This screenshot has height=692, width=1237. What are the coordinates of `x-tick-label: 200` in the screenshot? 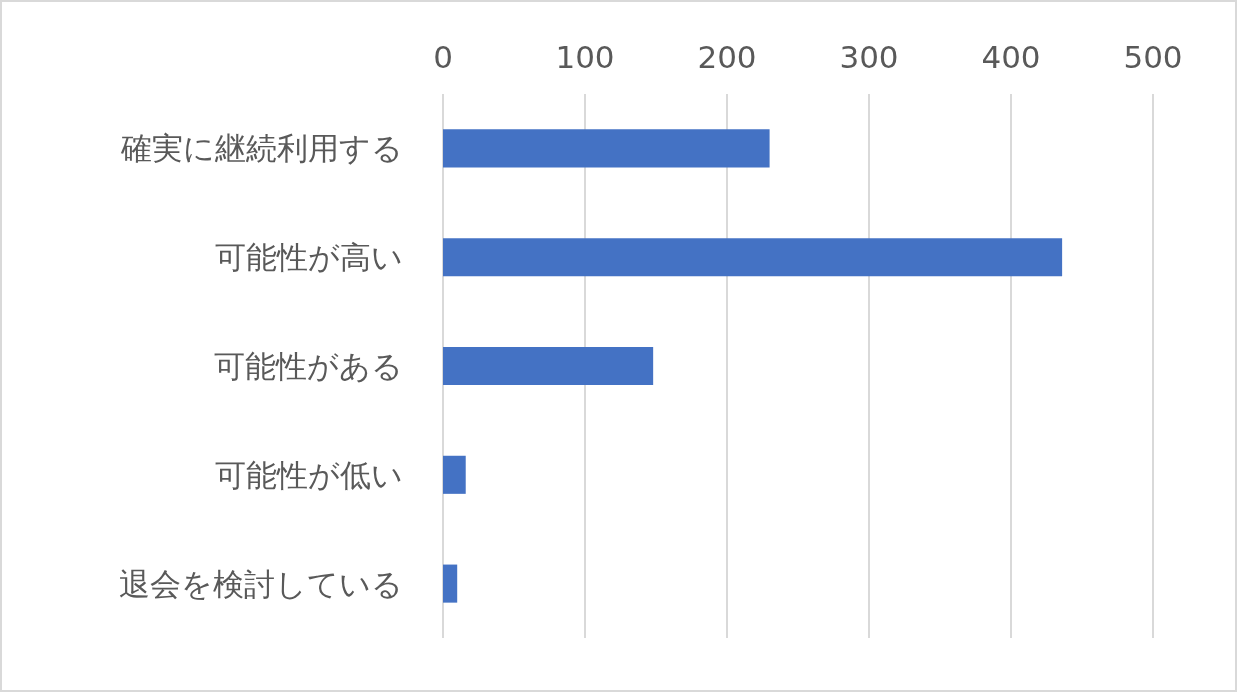 It's located at (727, 56).